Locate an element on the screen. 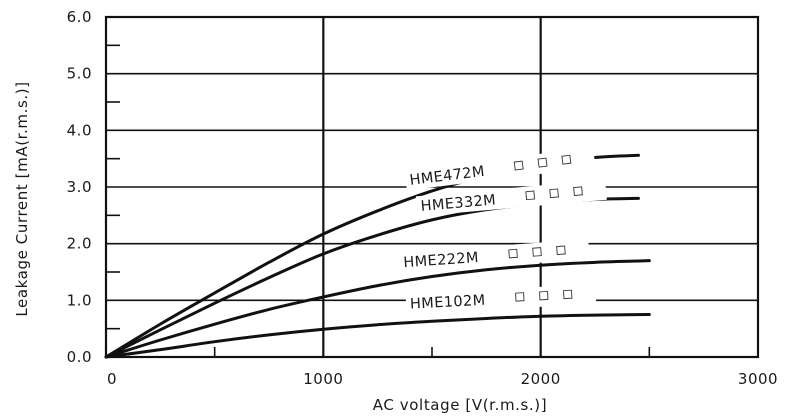  y-tick-label: 3.0 is located at coordinates (79, 187).